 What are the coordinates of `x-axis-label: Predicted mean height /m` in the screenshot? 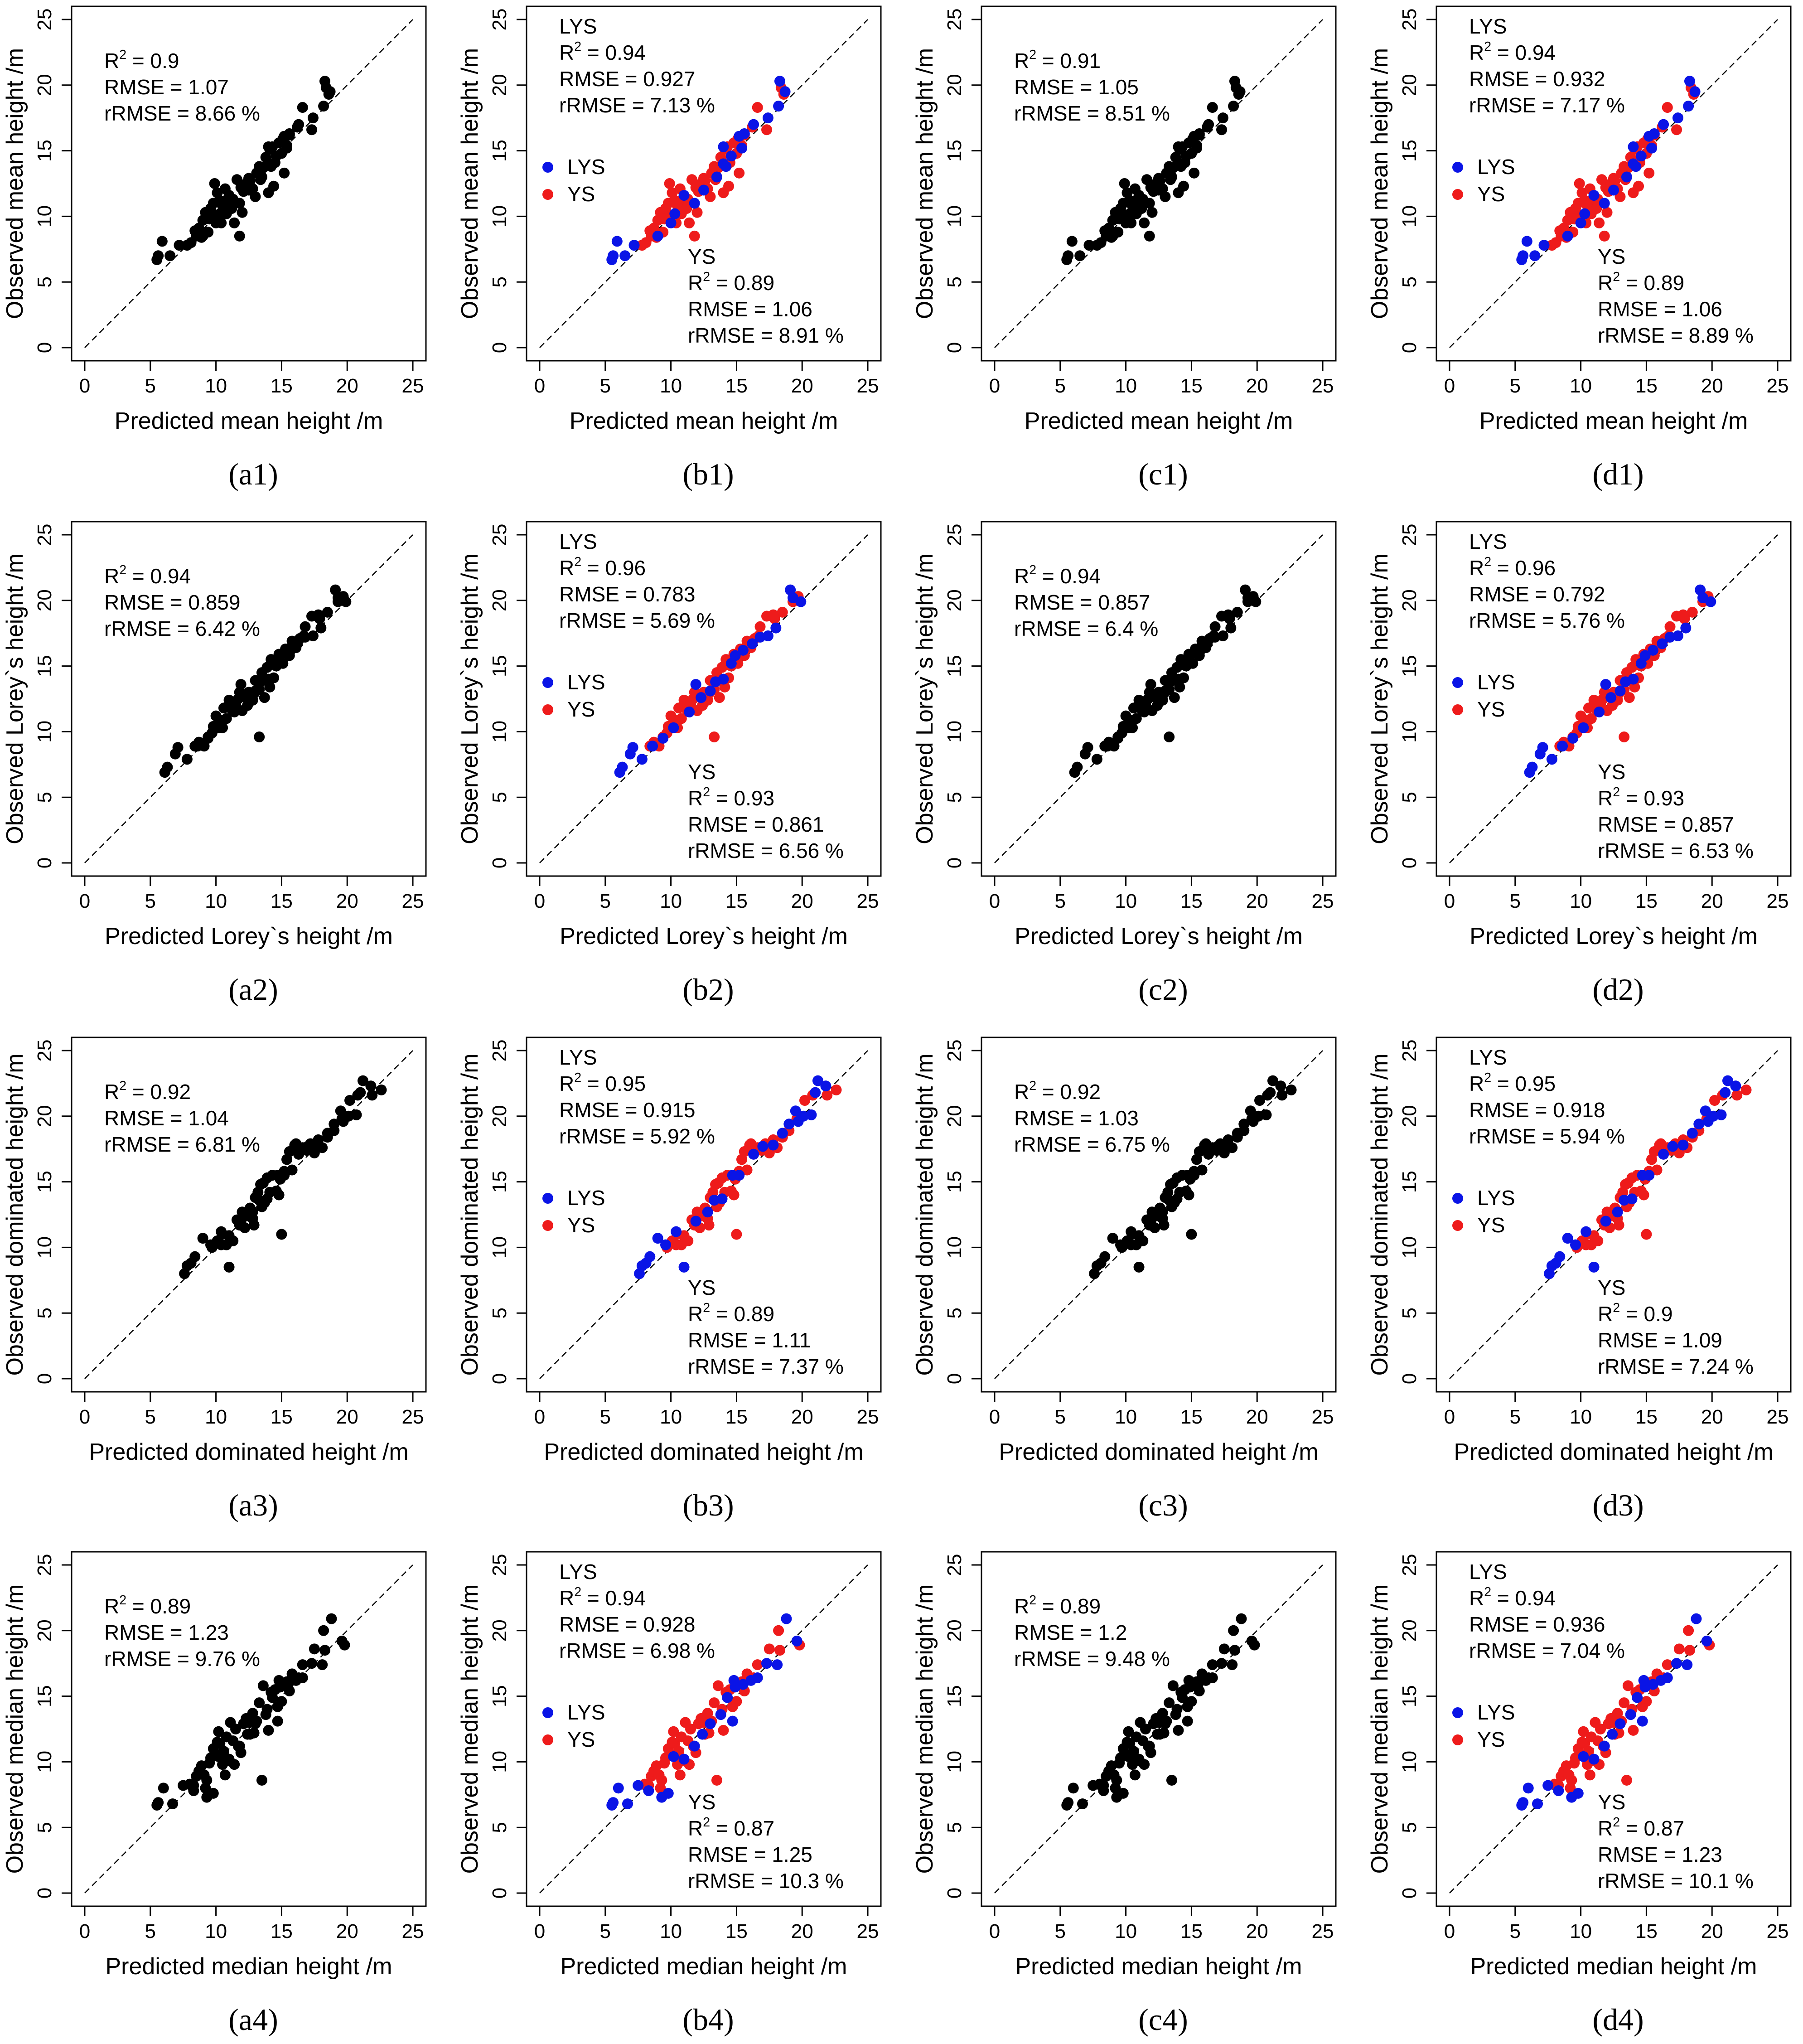 It's located at (704, 421).